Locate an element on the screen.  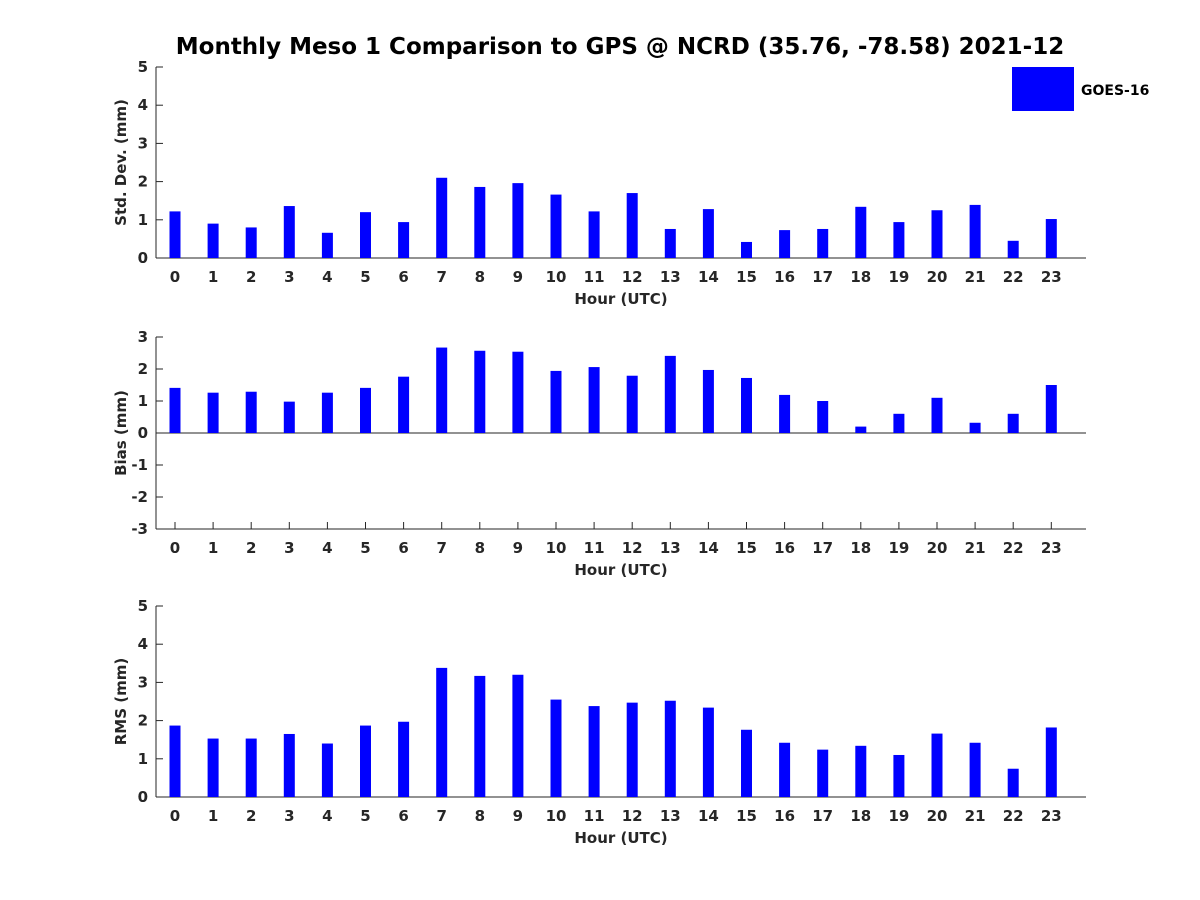
rms-x-axis-label: Hour (UTC) is located at coordinates (620, 838).